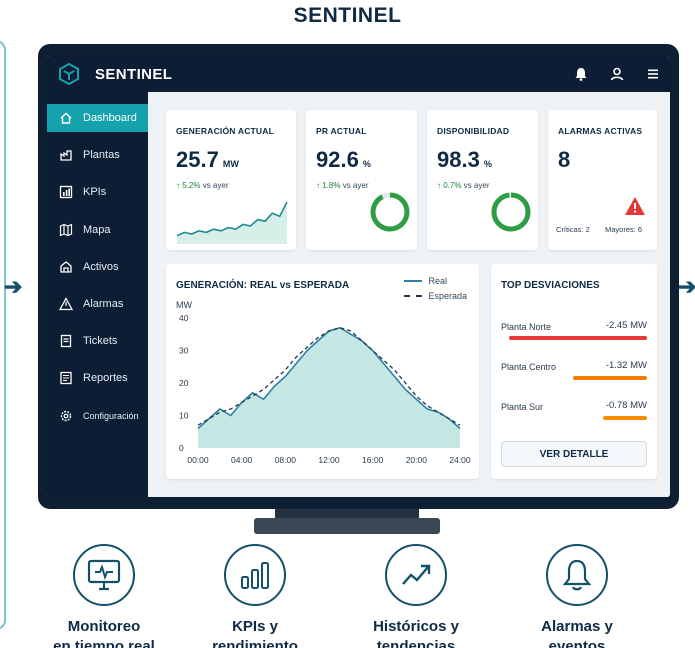 The image size is (695, 648). What do you see at coordinates (463, 185) in the screenshot?
I see `kpi-delta: ↑ 0.7% vs ayer` at bounding box center [463, 185].